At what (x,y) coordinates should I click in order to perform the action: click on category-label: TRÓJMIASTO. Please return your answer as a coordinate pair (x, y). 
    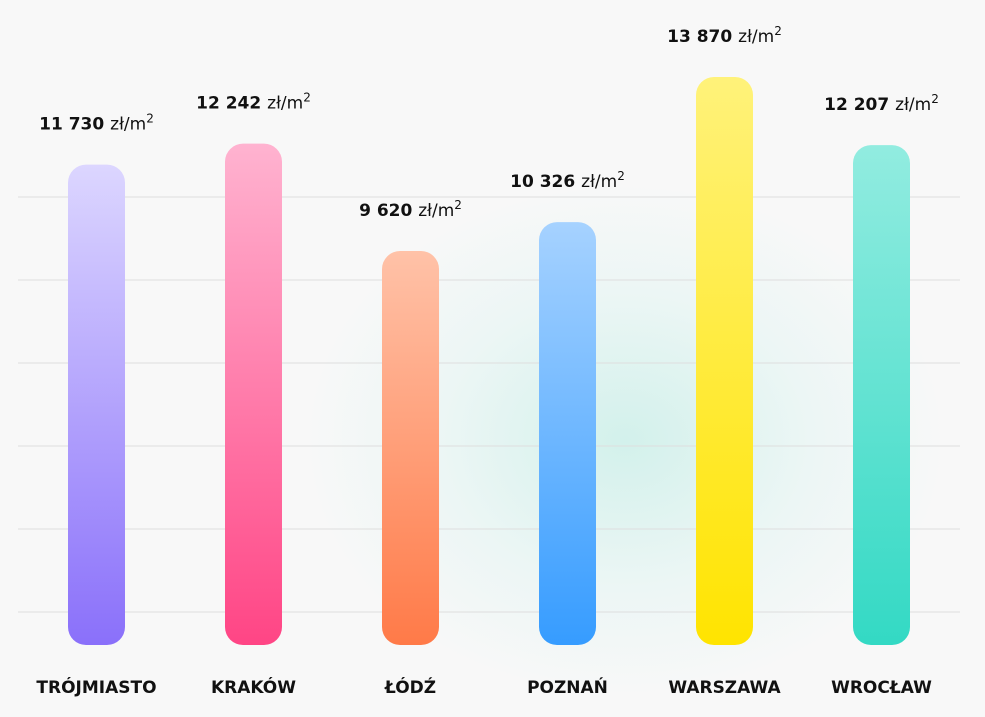
    Looking at the image, I should click on (96, 687).